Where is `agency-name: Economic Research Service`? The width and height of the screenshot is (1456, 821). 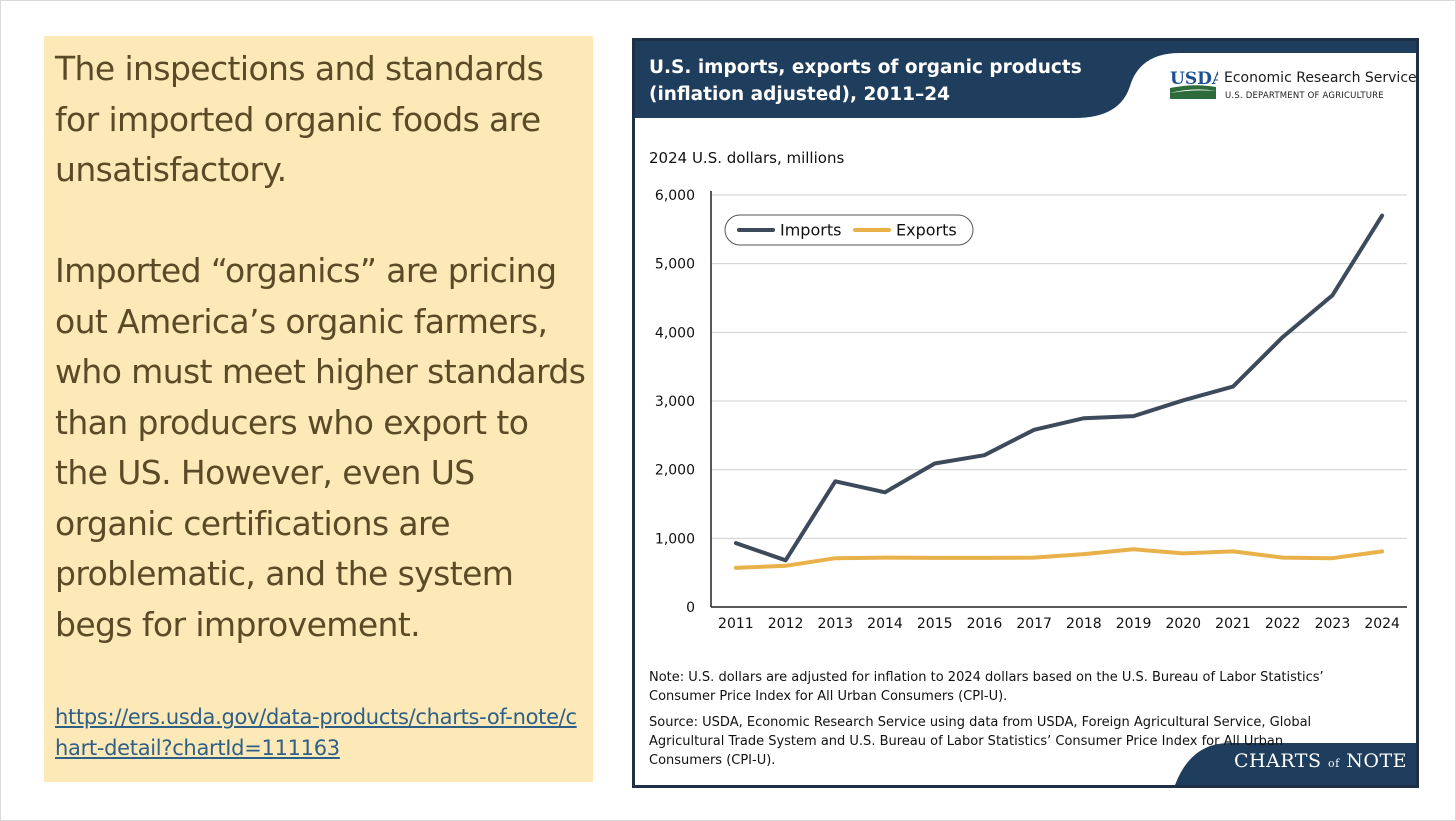
agency-name: Economic Research Service is located at coordinates (1320, 78).